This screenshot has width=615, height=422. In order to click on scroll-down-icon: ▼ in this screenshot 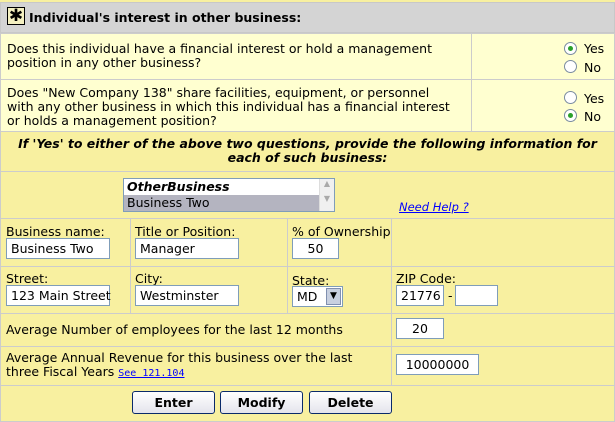, I will do `click(327, 198)`.